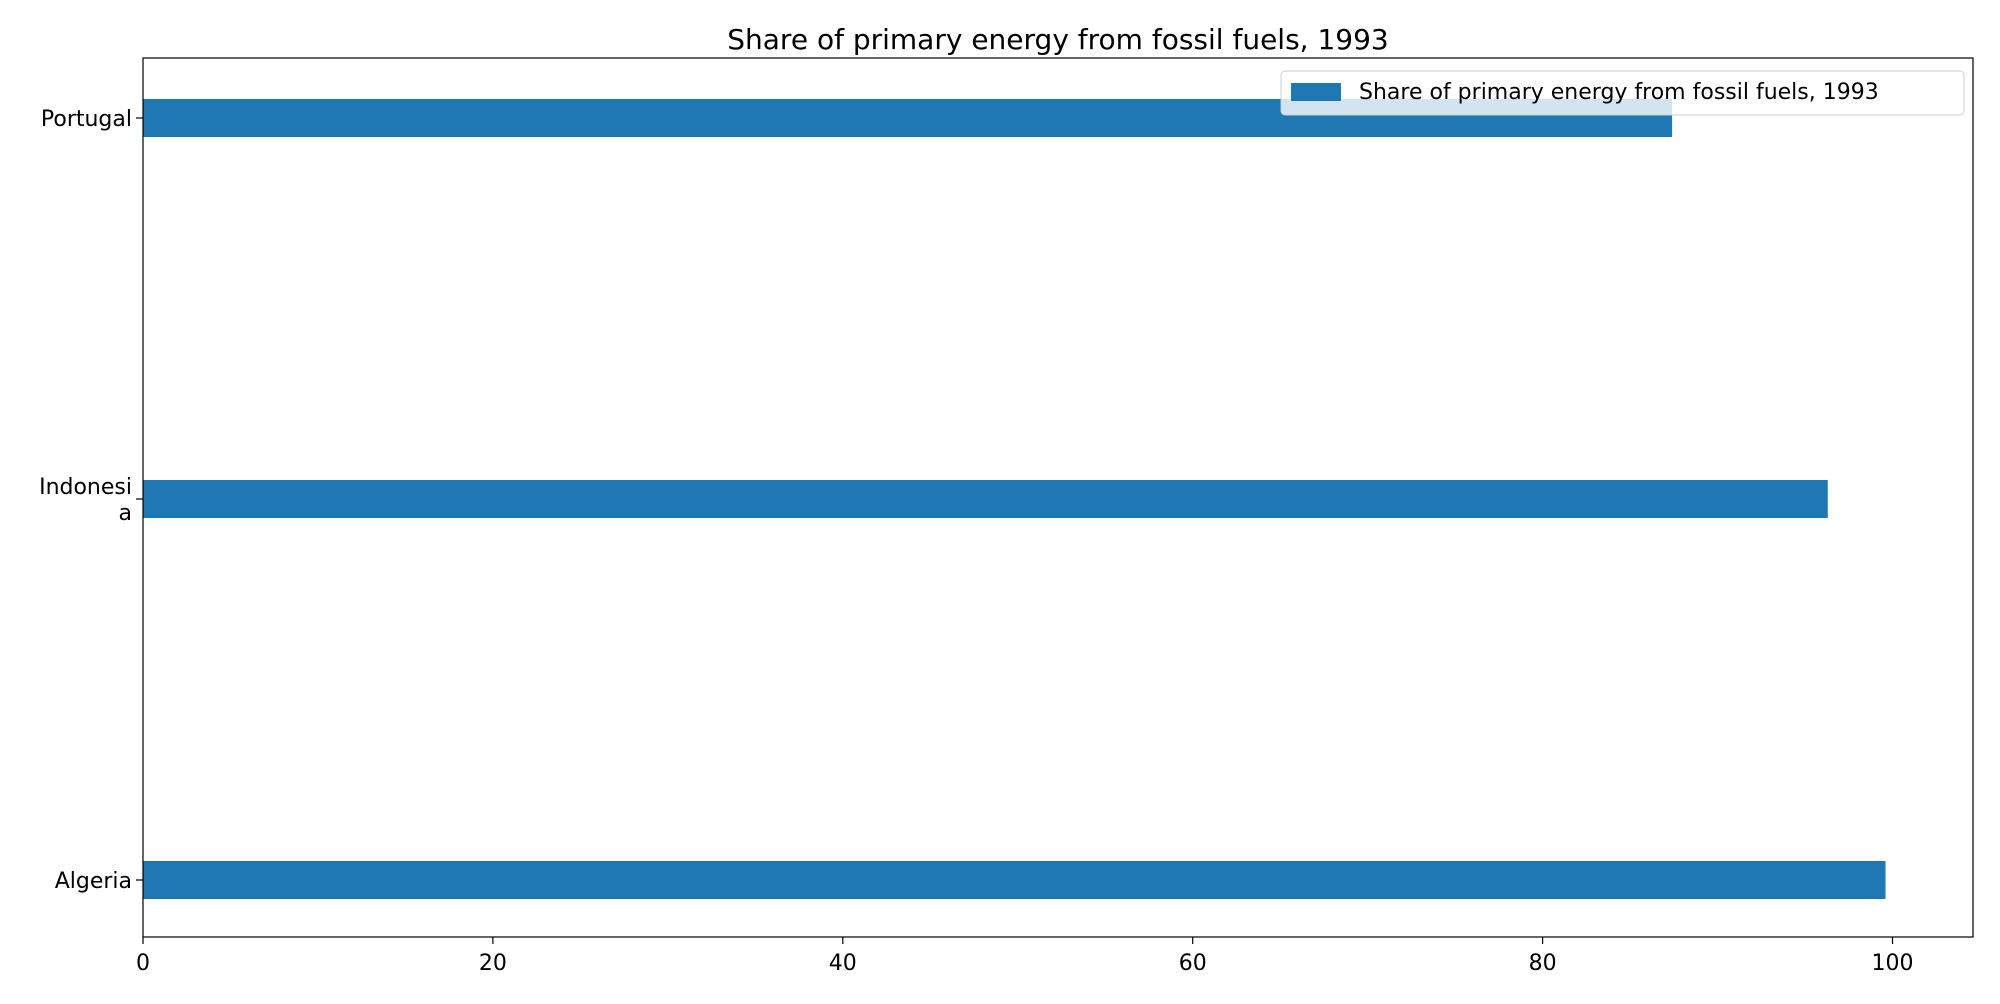  What do you see at coordinates (1316, 92) in the screenshot?
I see `legend-swatch` at bounding box center [1316, 92].